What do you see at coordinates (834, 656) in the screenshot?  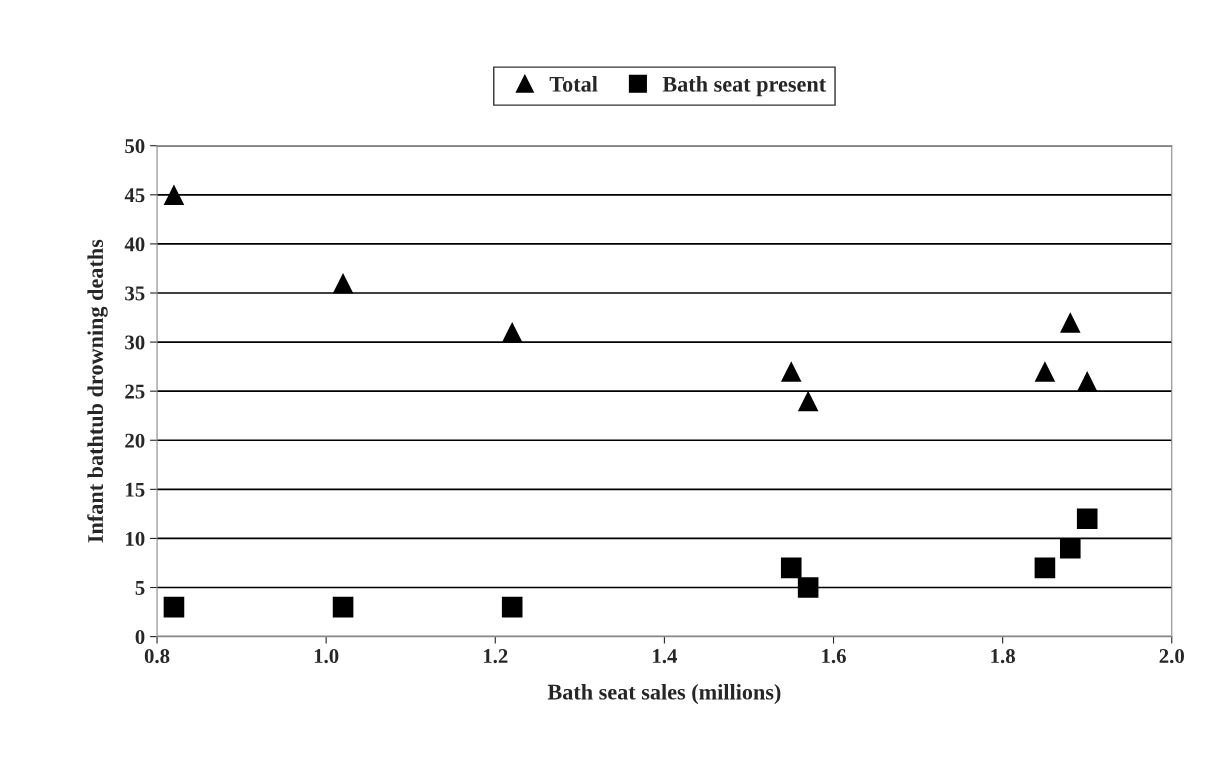 I see `x-tick-label: 1.6` at bounding box center [834, 656].